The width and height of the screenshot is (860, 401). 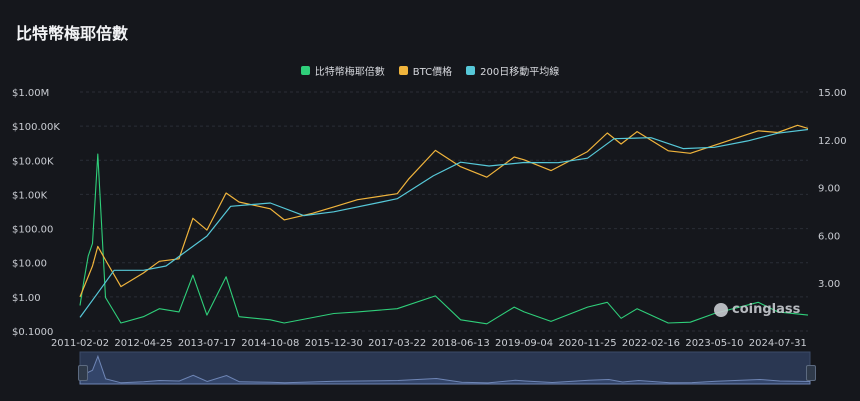 What do you see at coordinates (33, 161) in the screenshot?
I see `y-left-tick-label: $10.00K` at bounding box center [33, 161].